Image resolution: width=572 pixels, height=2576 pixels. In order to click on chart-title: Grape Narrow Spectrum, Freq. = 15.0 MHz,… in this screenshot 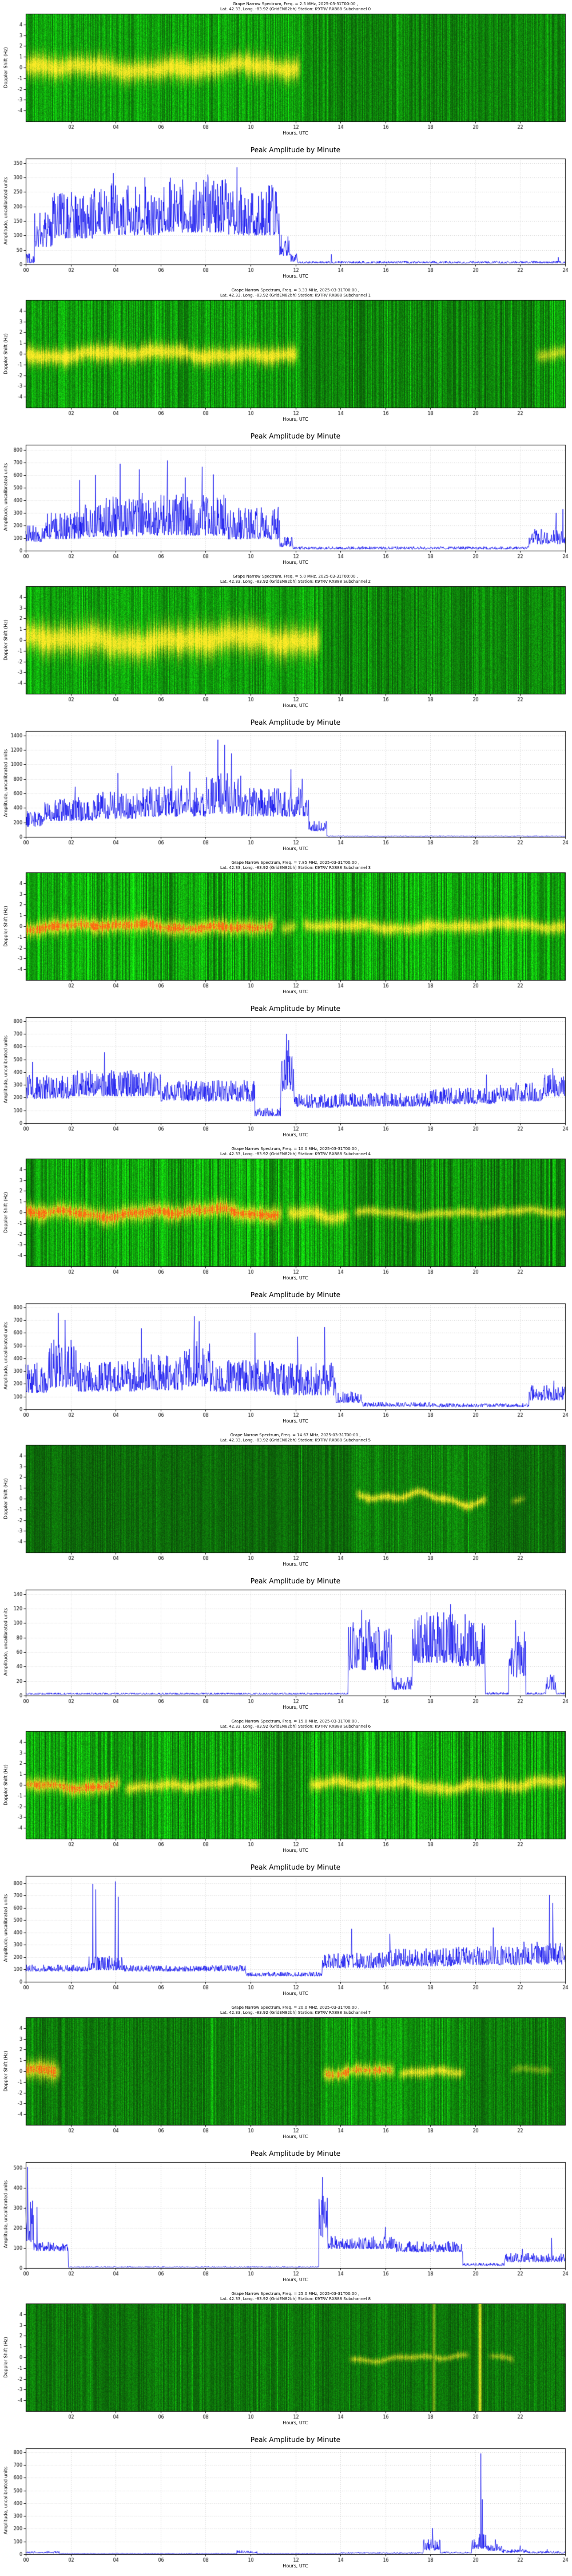, I will do `click(295, 1721)`.